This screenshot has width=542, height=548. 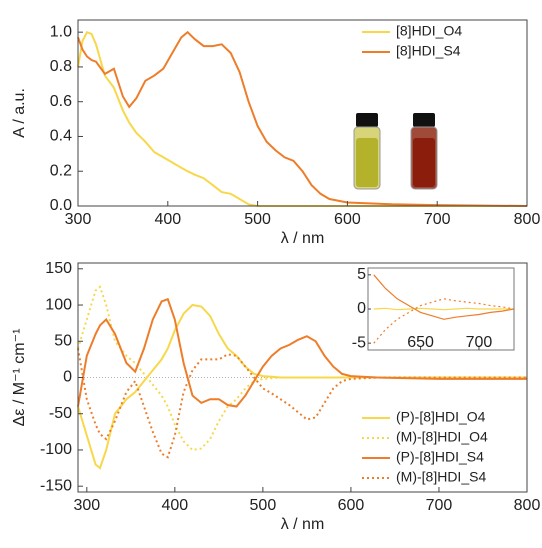 What do you see at coordinates (19, 113) in the screenshot?
I see `y-axis-label: A / a.u.` at bounding box center [19, 113].